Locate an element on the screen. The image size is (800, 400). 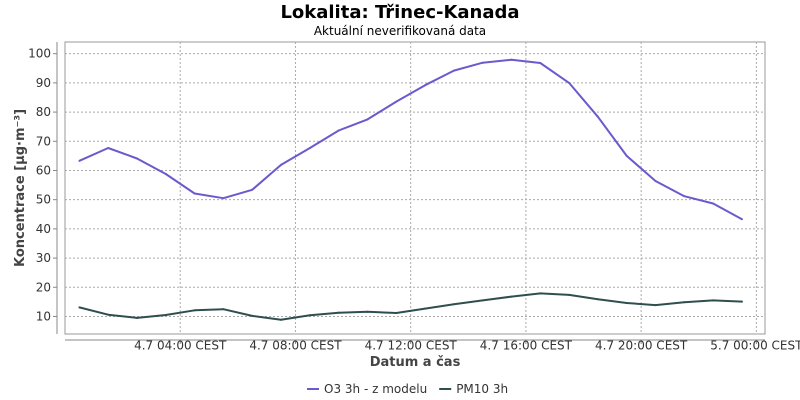
x-axis-label: Datum a čas is located at coordinates (415, 362).